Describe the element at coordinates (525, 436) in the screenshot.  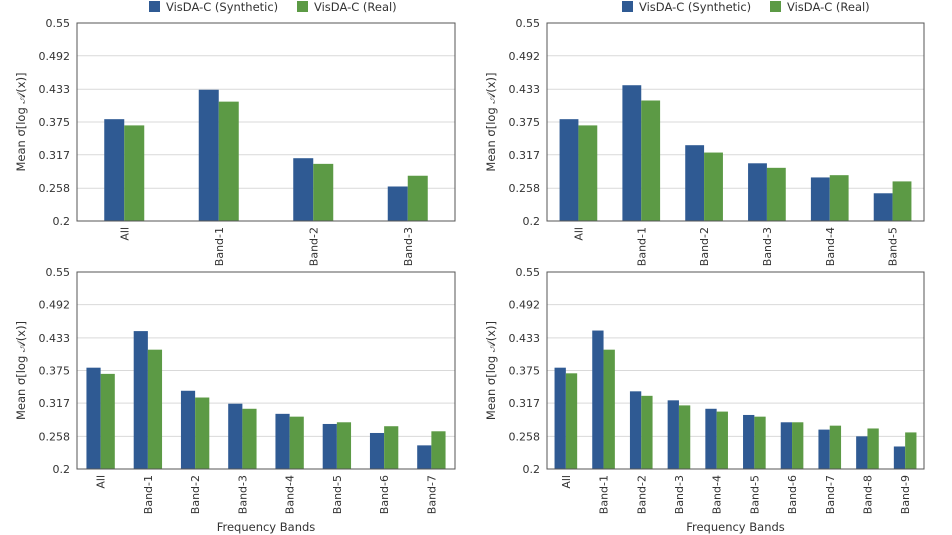
I see `y-tick-label: 0.258` at that location.